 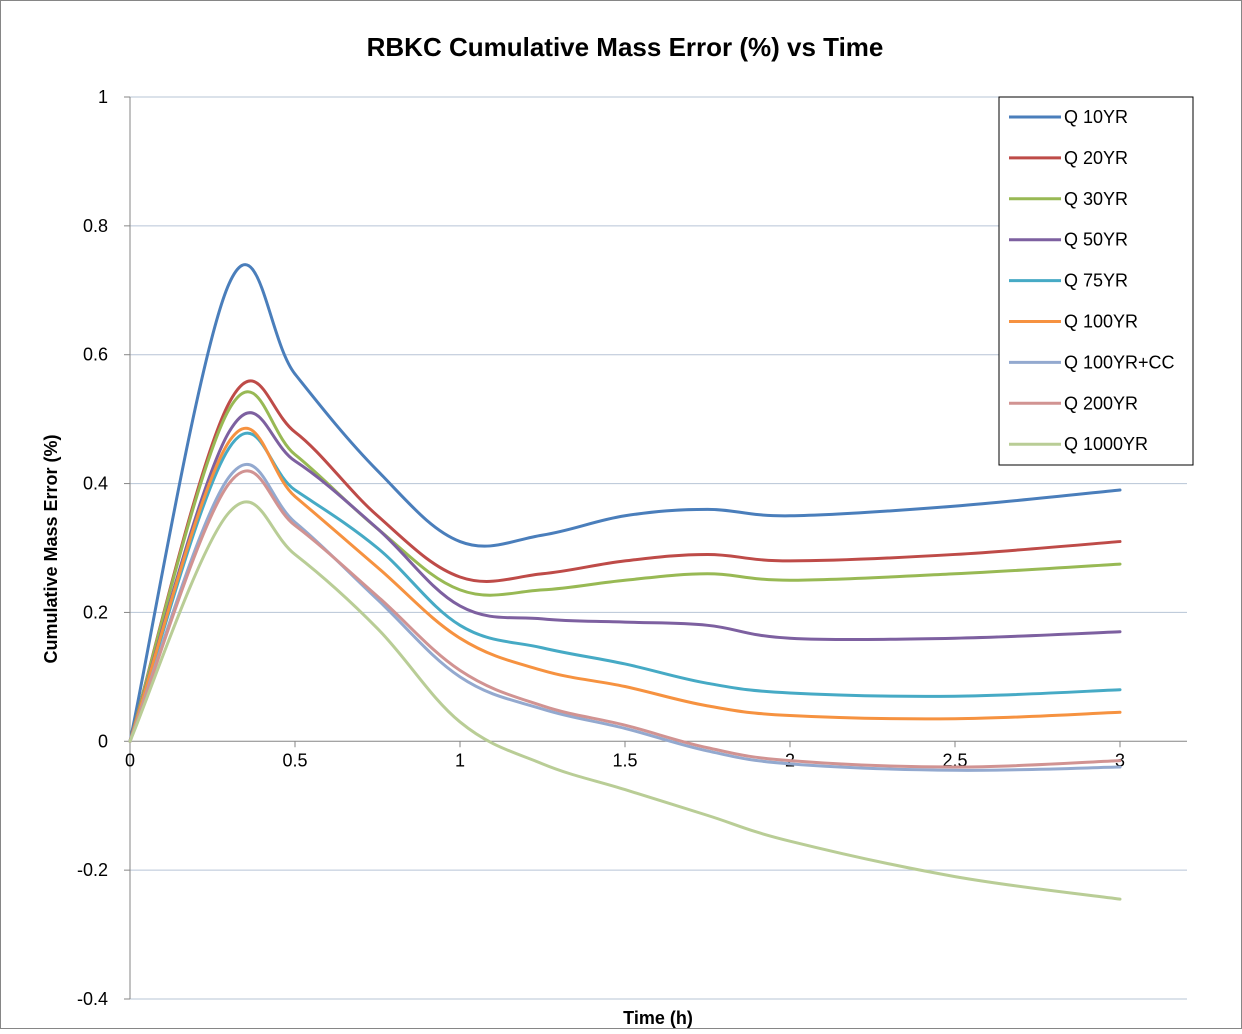 I want to click on legend-label-q-200yr: Q 200YR, so click(x=1101, y=403).